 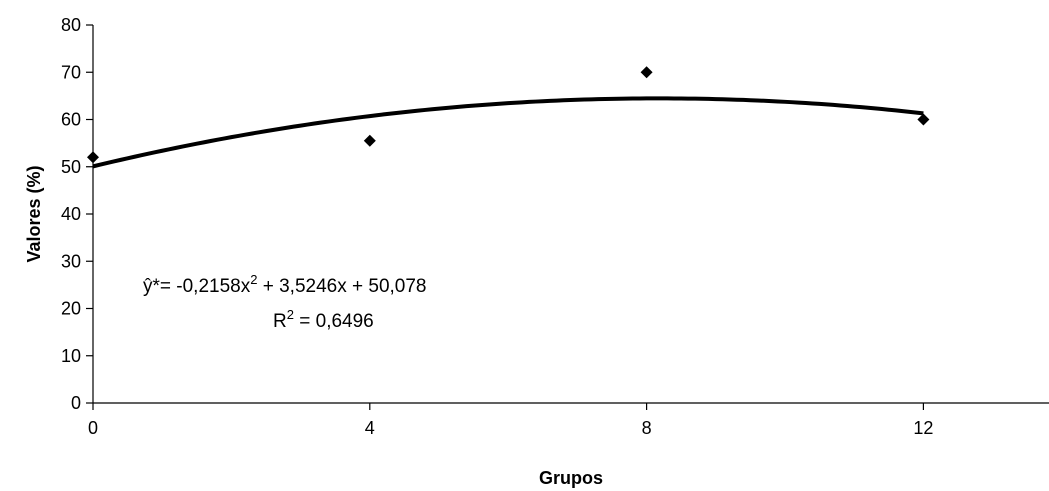 What do you see at coordinates (197, 286) in the screenshot?
I see `equation-prefix: ŷ*= -0,2158x` at bounding box center [197, 286].